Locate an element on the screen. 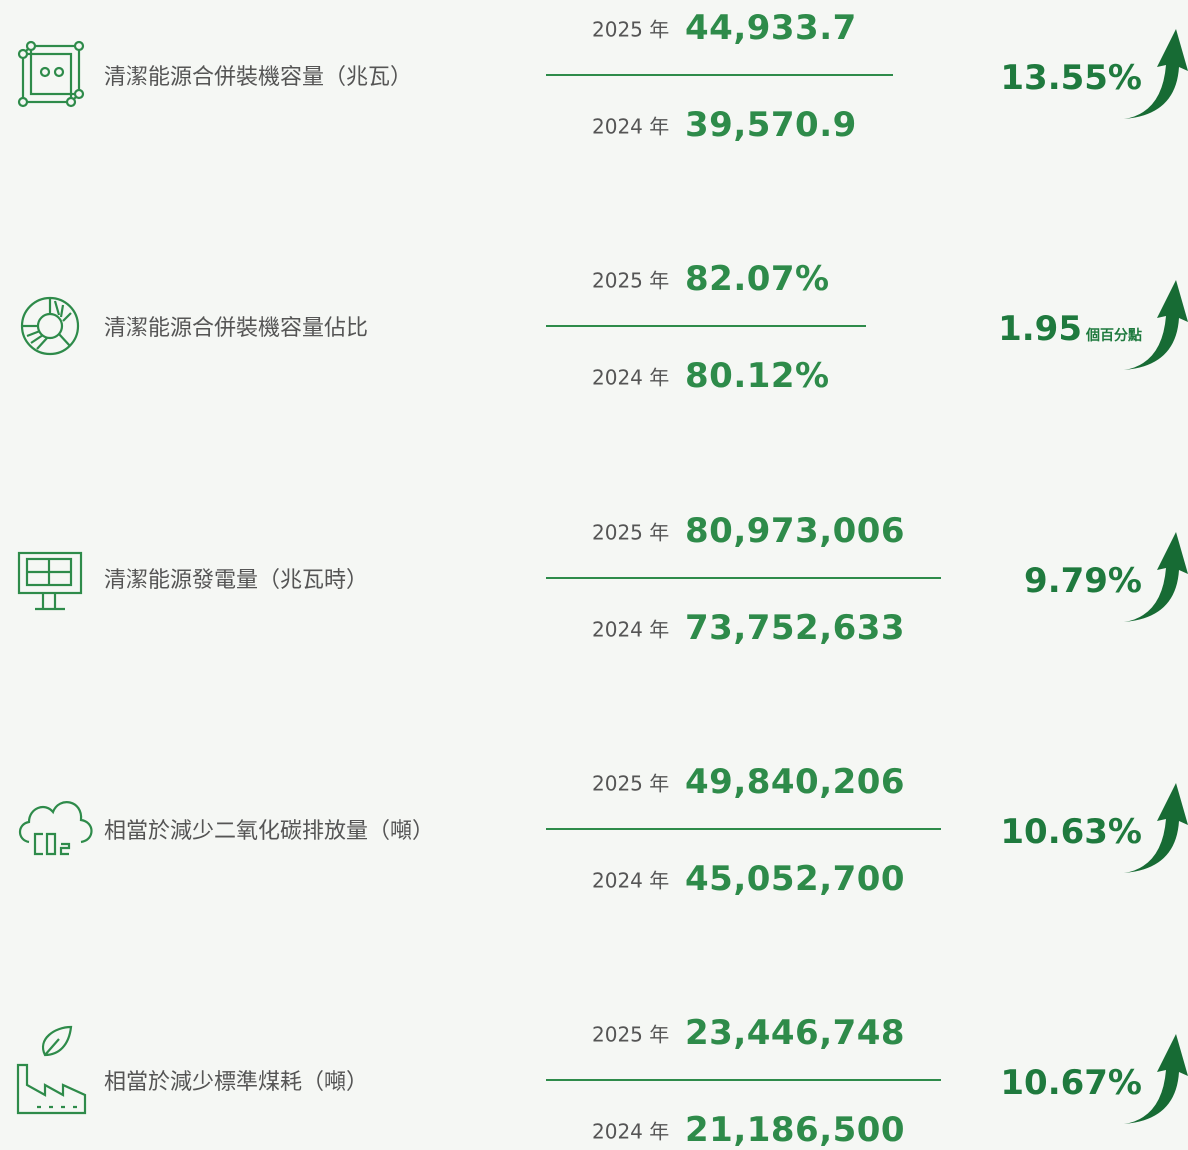 This screenshot has width=1188, height=1150. change-value: 13.55% is located at coordinates (1071, 78).